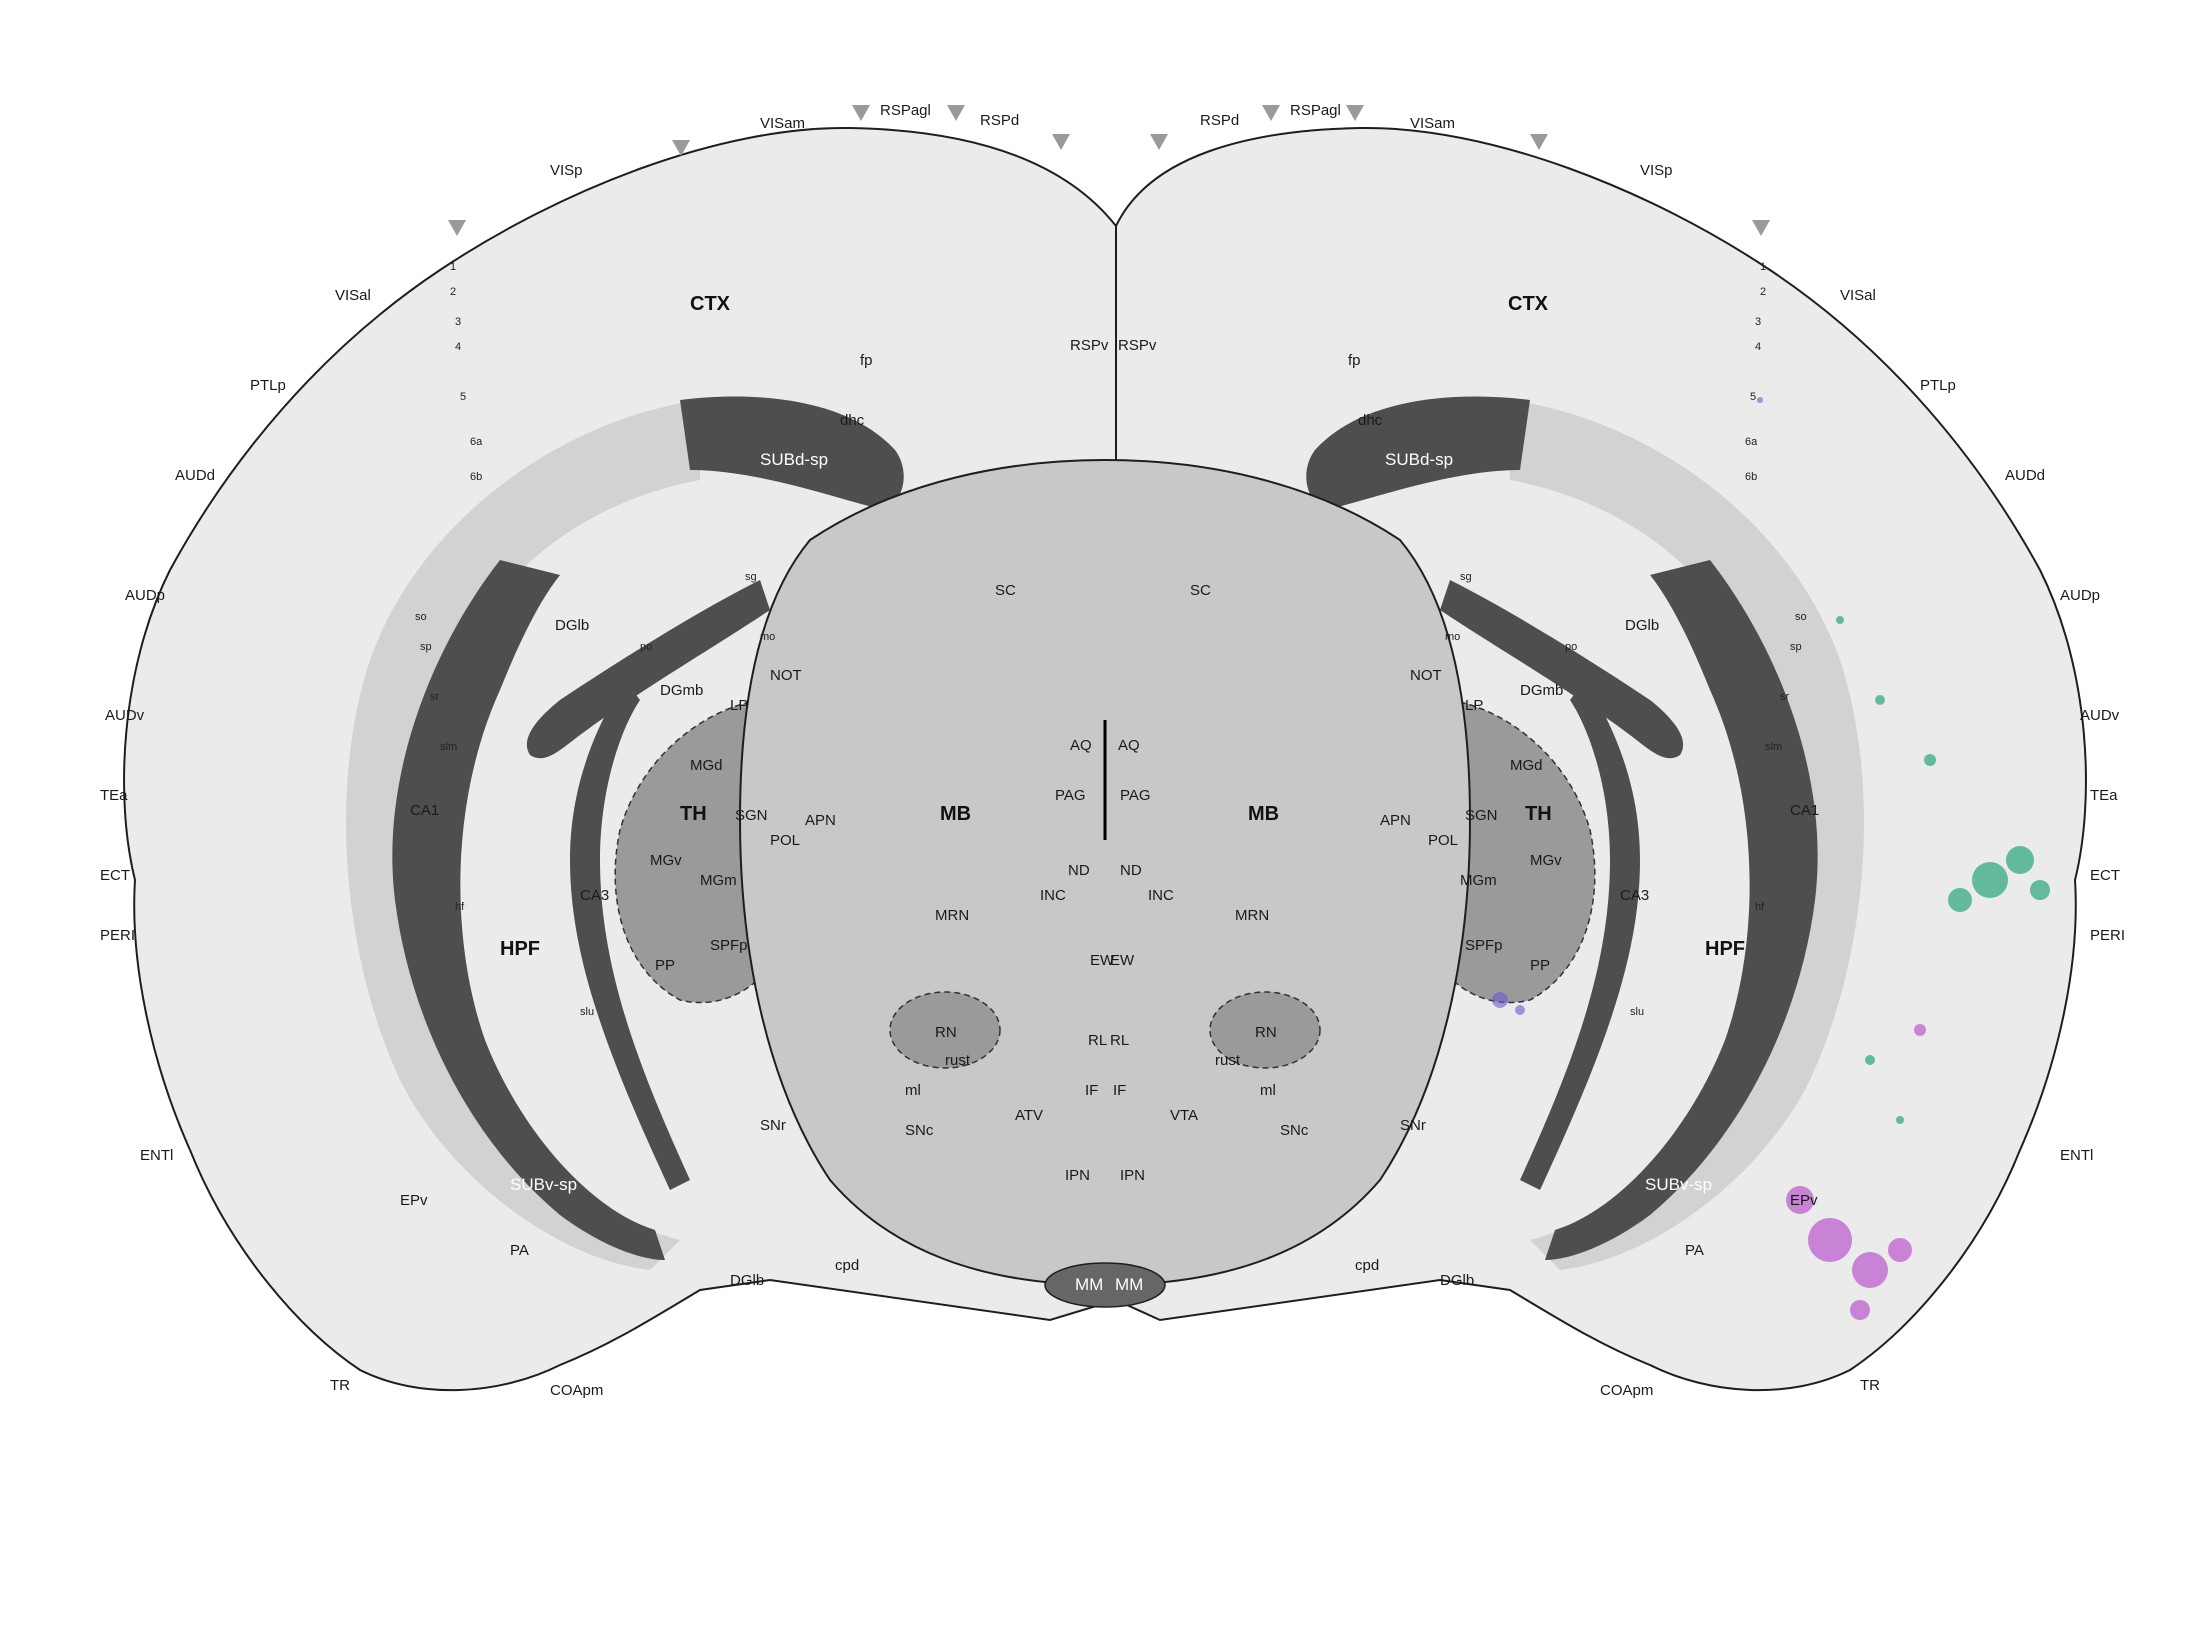 This screenshot has width=2207, height=1652. What do you see at coordinates (2105, 875) in the screenshot?
I see `label-right-ect: ECT` at bounding box center [2105, 875].